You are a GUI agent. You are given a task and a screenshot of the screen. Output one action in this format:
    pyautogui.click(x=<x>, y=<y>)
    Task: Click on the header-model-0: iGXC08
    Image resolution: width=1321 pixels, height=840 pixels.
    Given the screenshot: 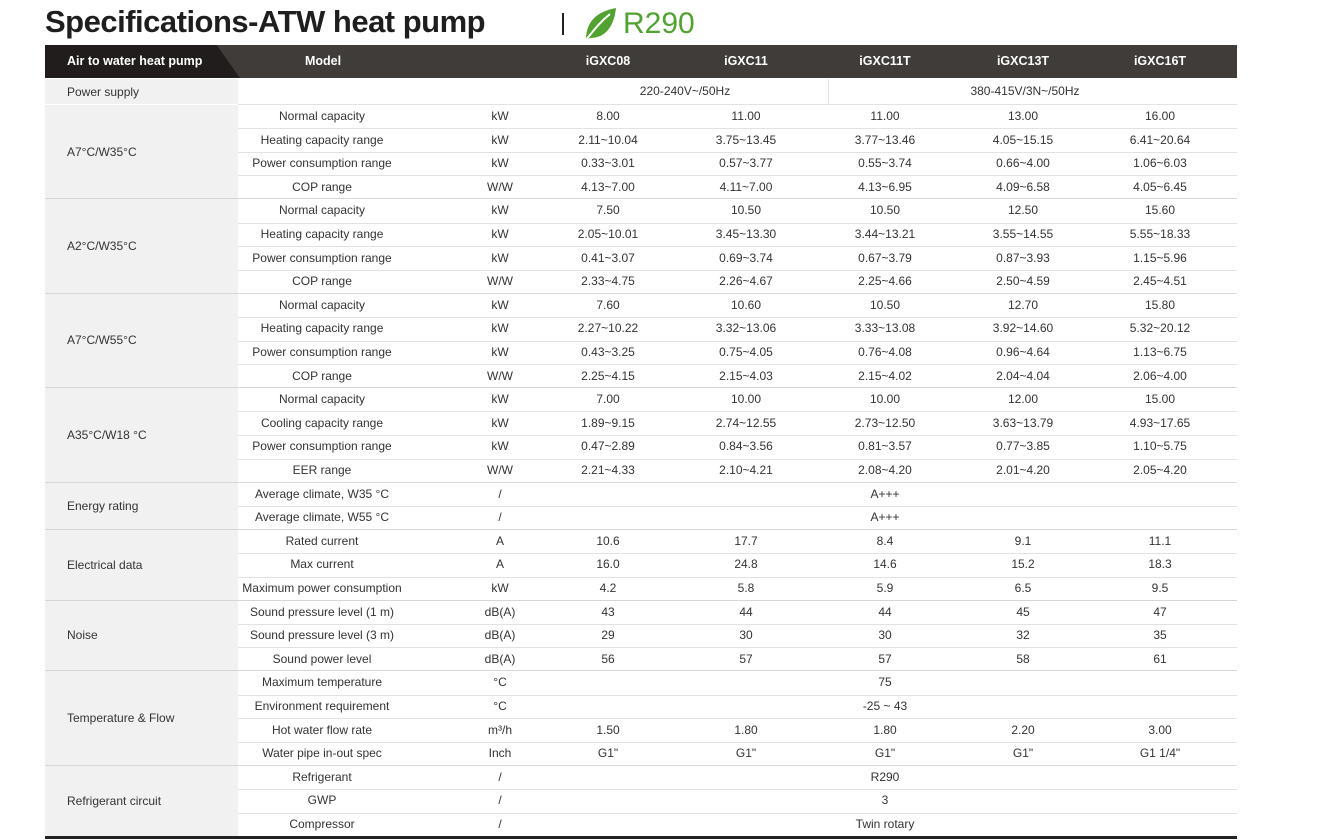 What is the action you would take?
    pyautogui.click(x=608, y=61)
    